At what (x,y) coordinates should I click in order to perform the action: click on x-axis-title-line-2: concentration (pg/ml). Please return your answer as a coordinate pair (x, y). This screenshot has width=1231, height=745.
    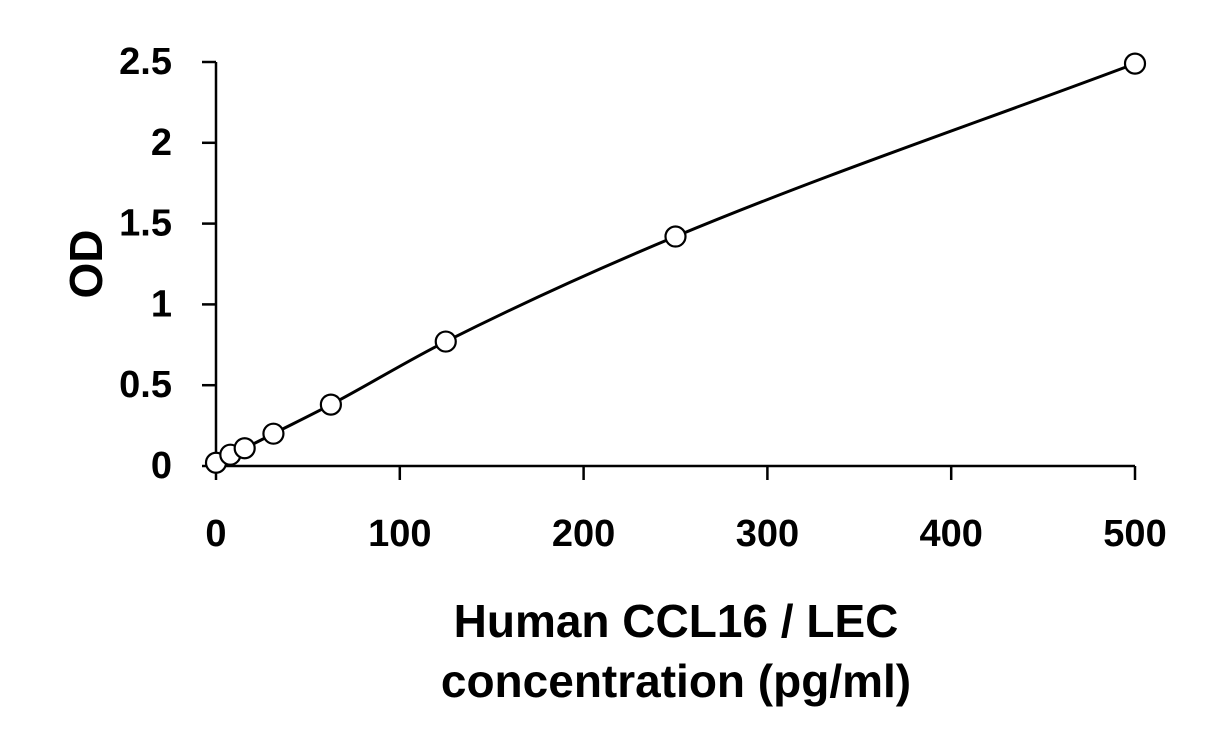
    Looking at the image, I should click on (676, 681).